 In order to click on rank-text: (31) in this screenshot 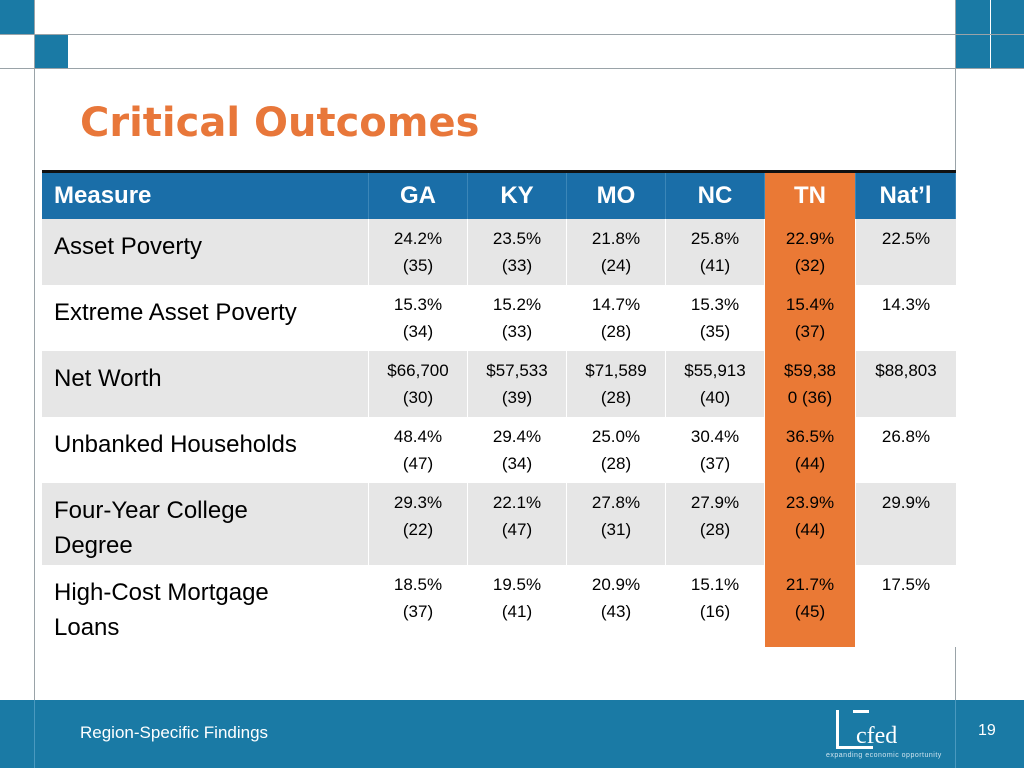, I will do `click(616, 529)`.